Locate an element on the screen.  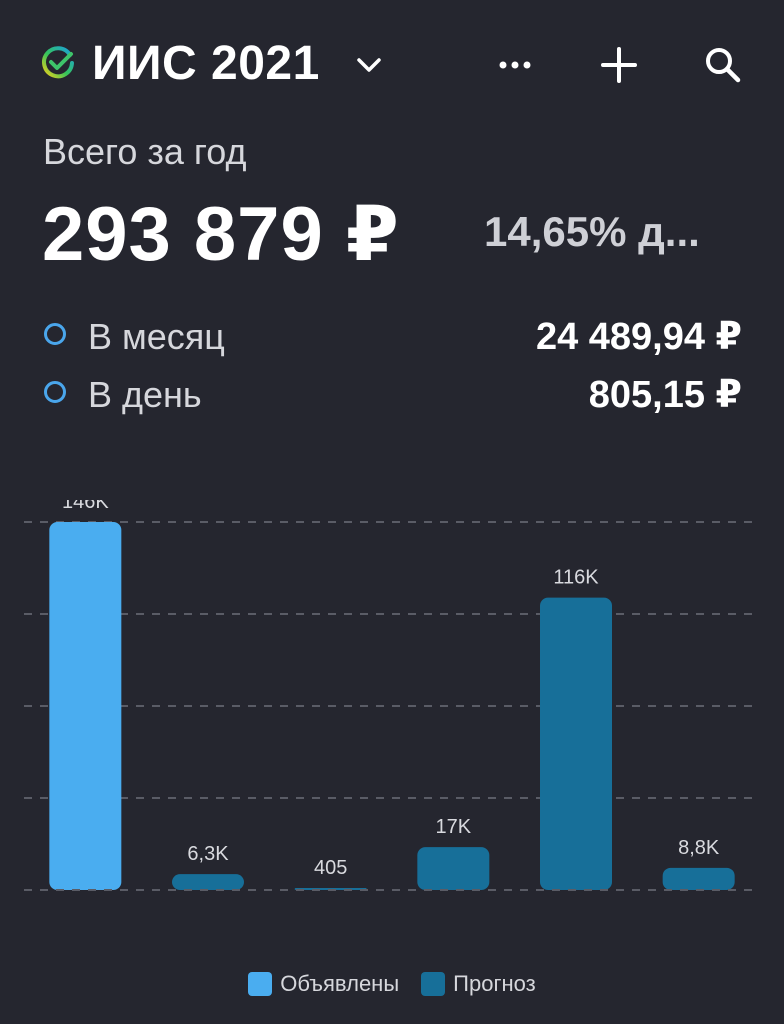
bar-янв. is located at coordinates (698, 878).